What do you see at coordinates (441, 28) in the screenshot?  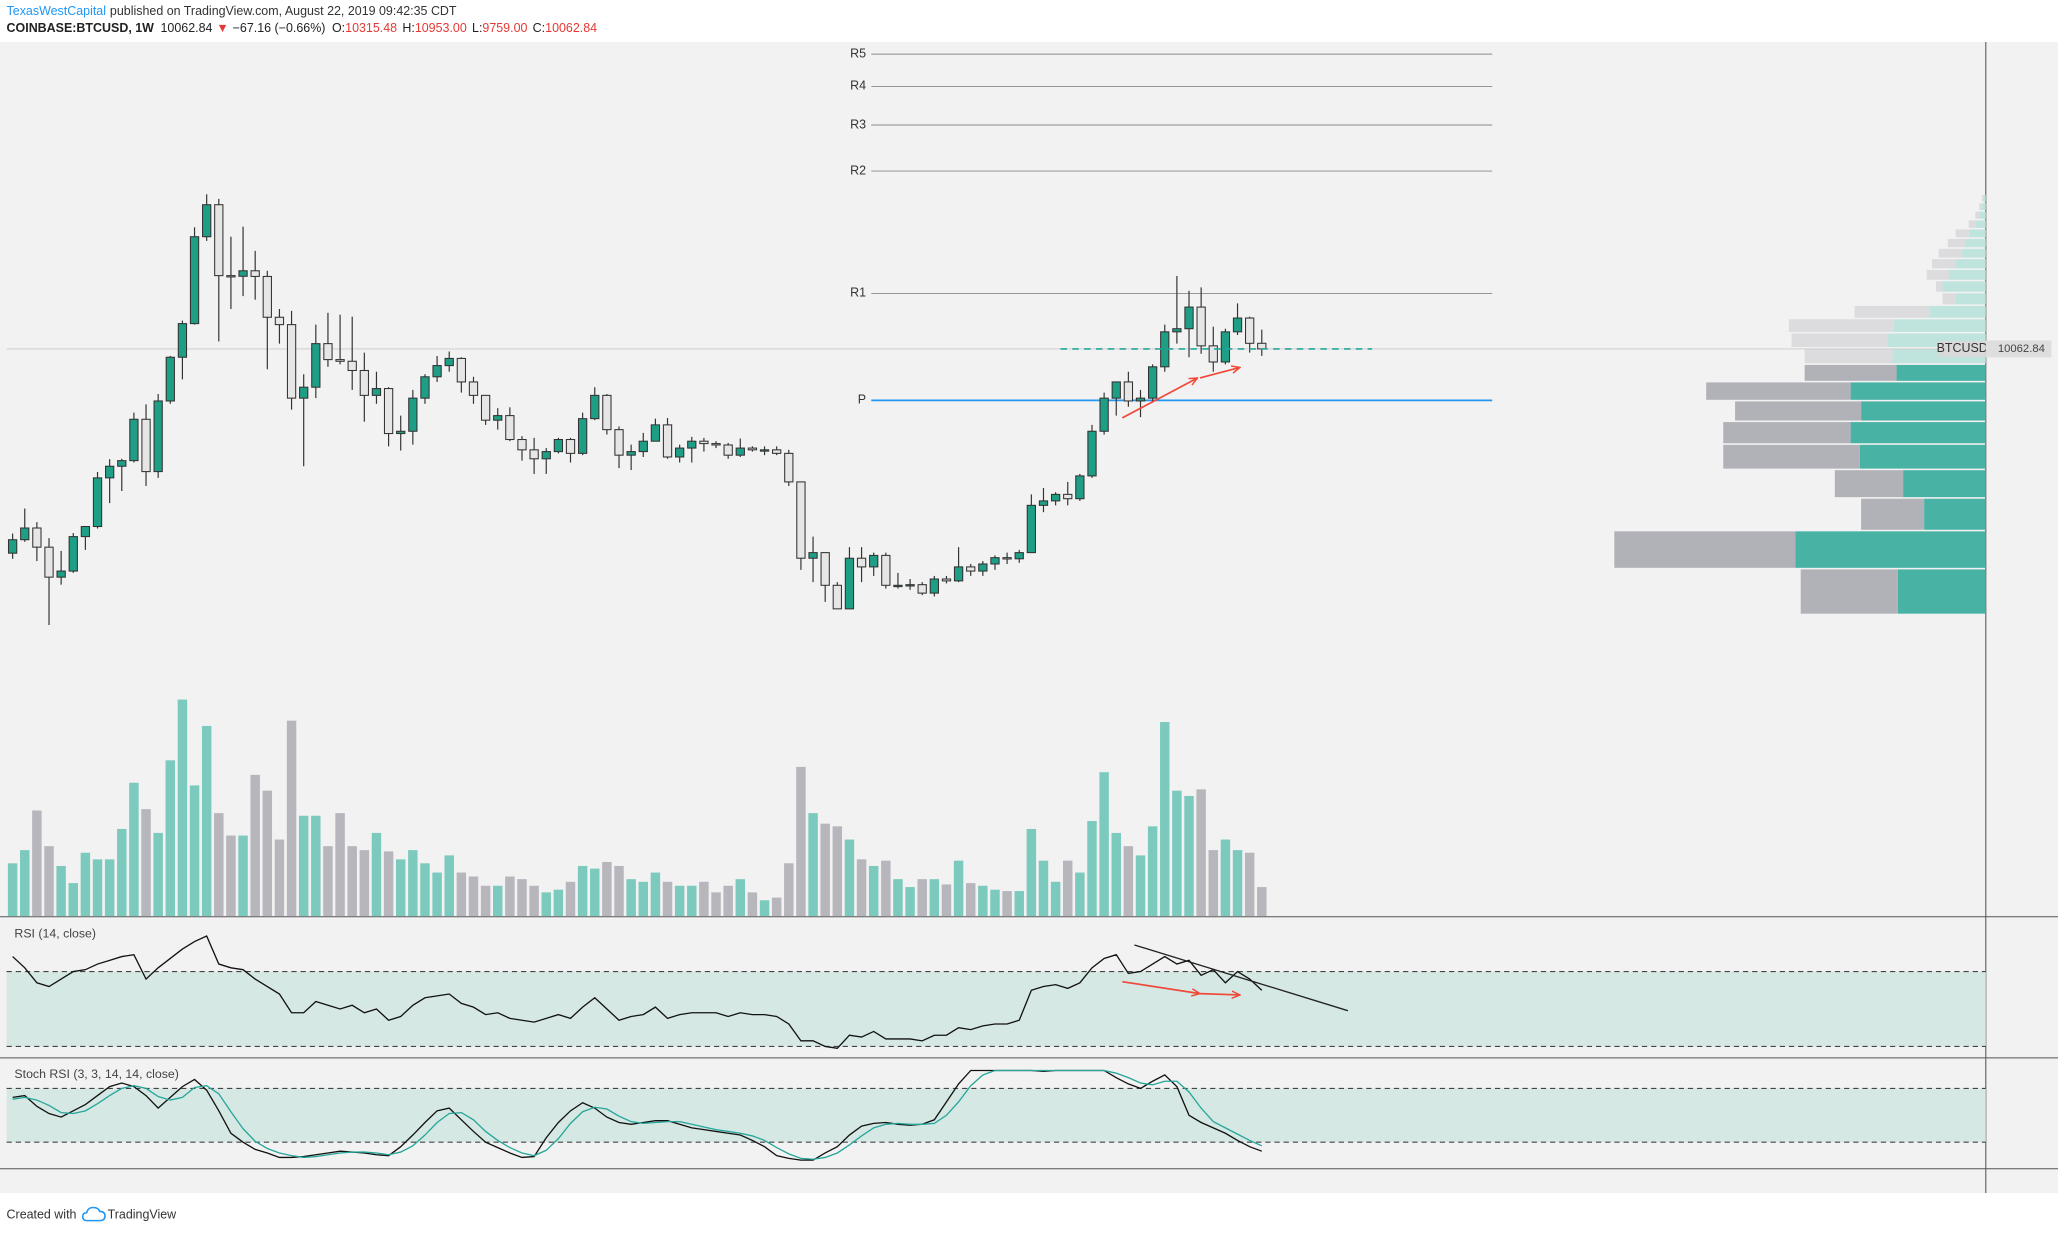 I see `ohlc-value: 10953.00` at bounding box center [441, 28].